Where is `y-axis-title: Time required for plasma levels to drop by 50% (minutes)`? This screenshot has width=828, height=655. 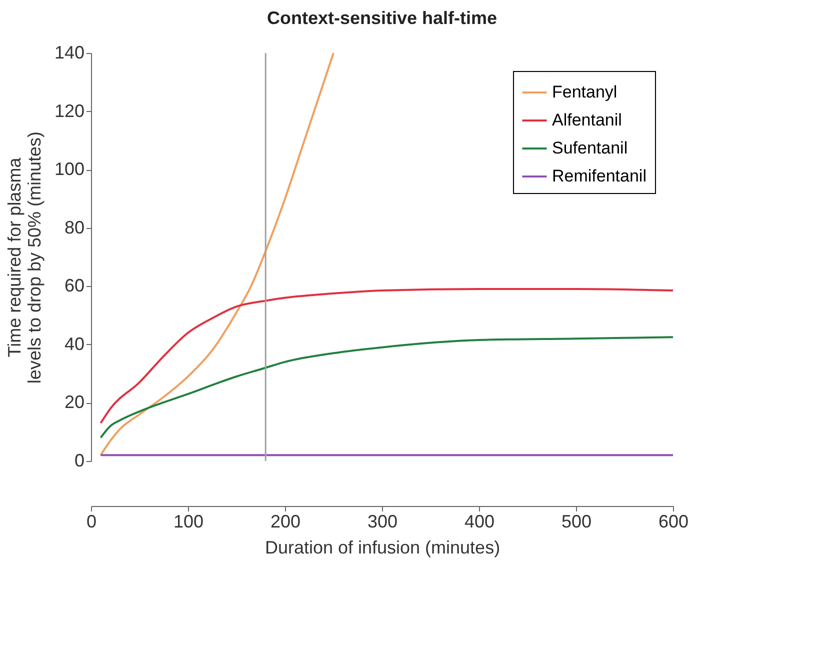
y-axis-title: Time required for plasma levels to drop by 50% (minutes) is located at coordinates (24, 257).